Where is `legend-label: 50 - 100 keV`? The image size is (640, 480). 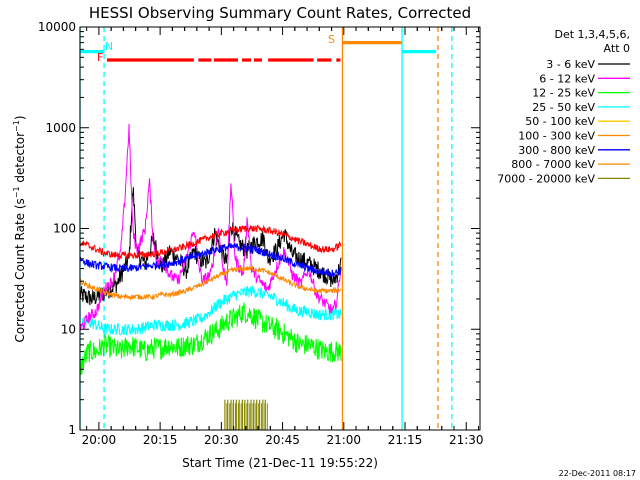
legend-label: 50 - 100 keV is located at coordinates (560, 121).